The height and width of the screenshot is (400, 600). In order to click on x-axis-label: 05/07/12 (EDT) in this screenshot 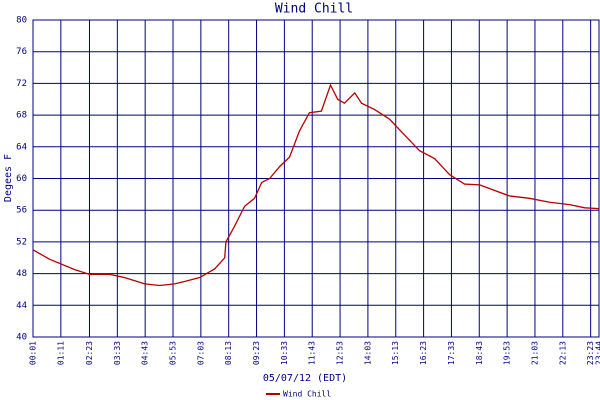, I will do `click(305, 378)`.